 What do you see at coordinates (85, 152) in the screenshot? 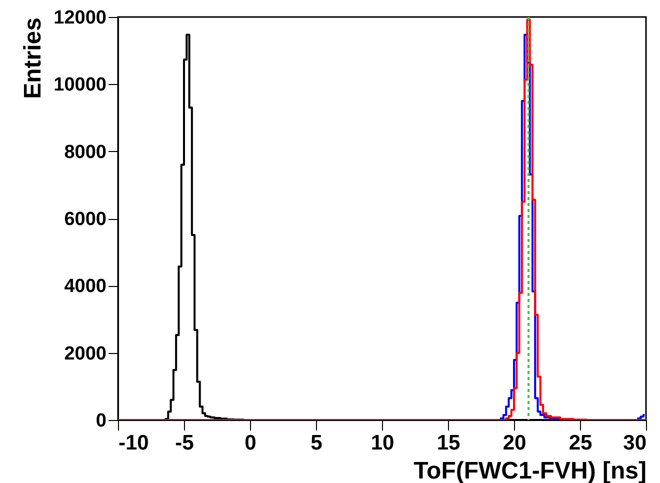
I see `y-tick-label: 8000` at bounding box center [85, 152].